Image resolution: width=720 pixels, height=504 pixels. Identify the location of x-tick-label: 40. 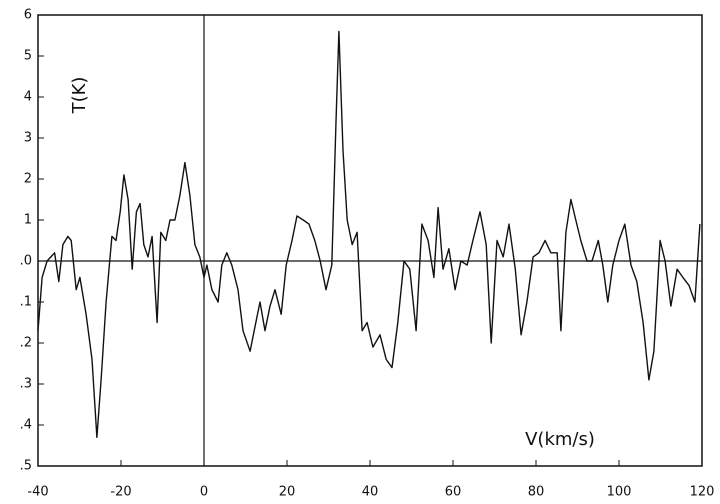
(370, 492).